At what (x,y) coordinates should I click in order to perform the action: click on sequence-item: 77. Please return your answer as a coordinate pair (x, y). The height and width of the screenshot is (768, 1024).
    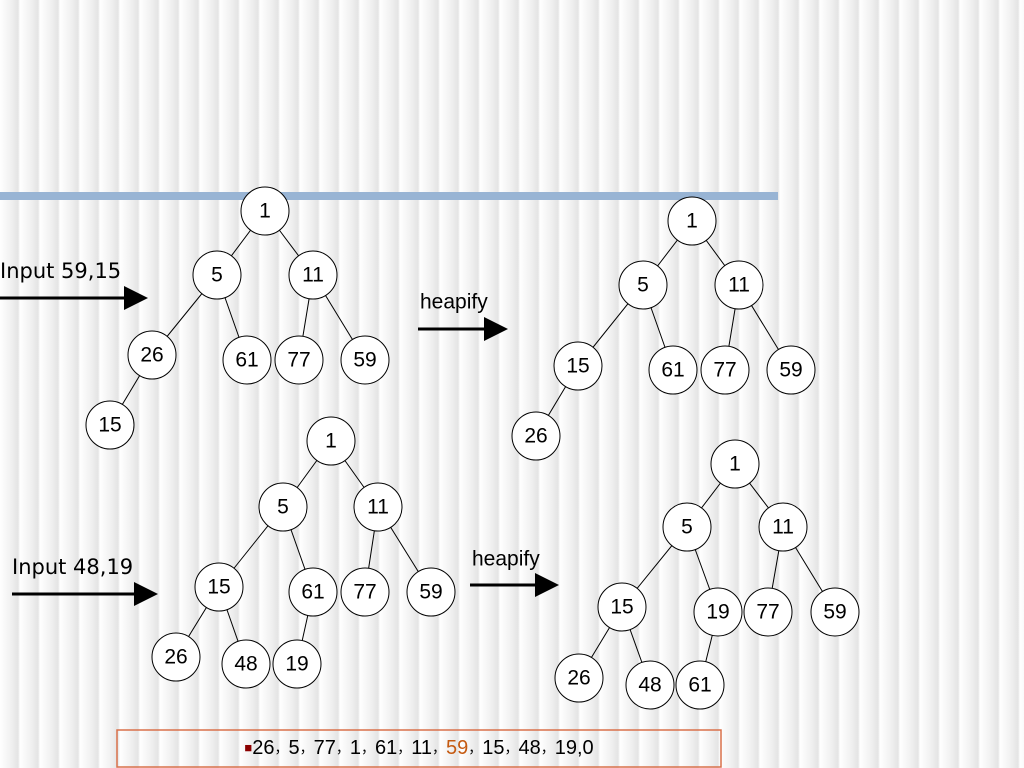
    Looking at the image, I should click on (325, 748).